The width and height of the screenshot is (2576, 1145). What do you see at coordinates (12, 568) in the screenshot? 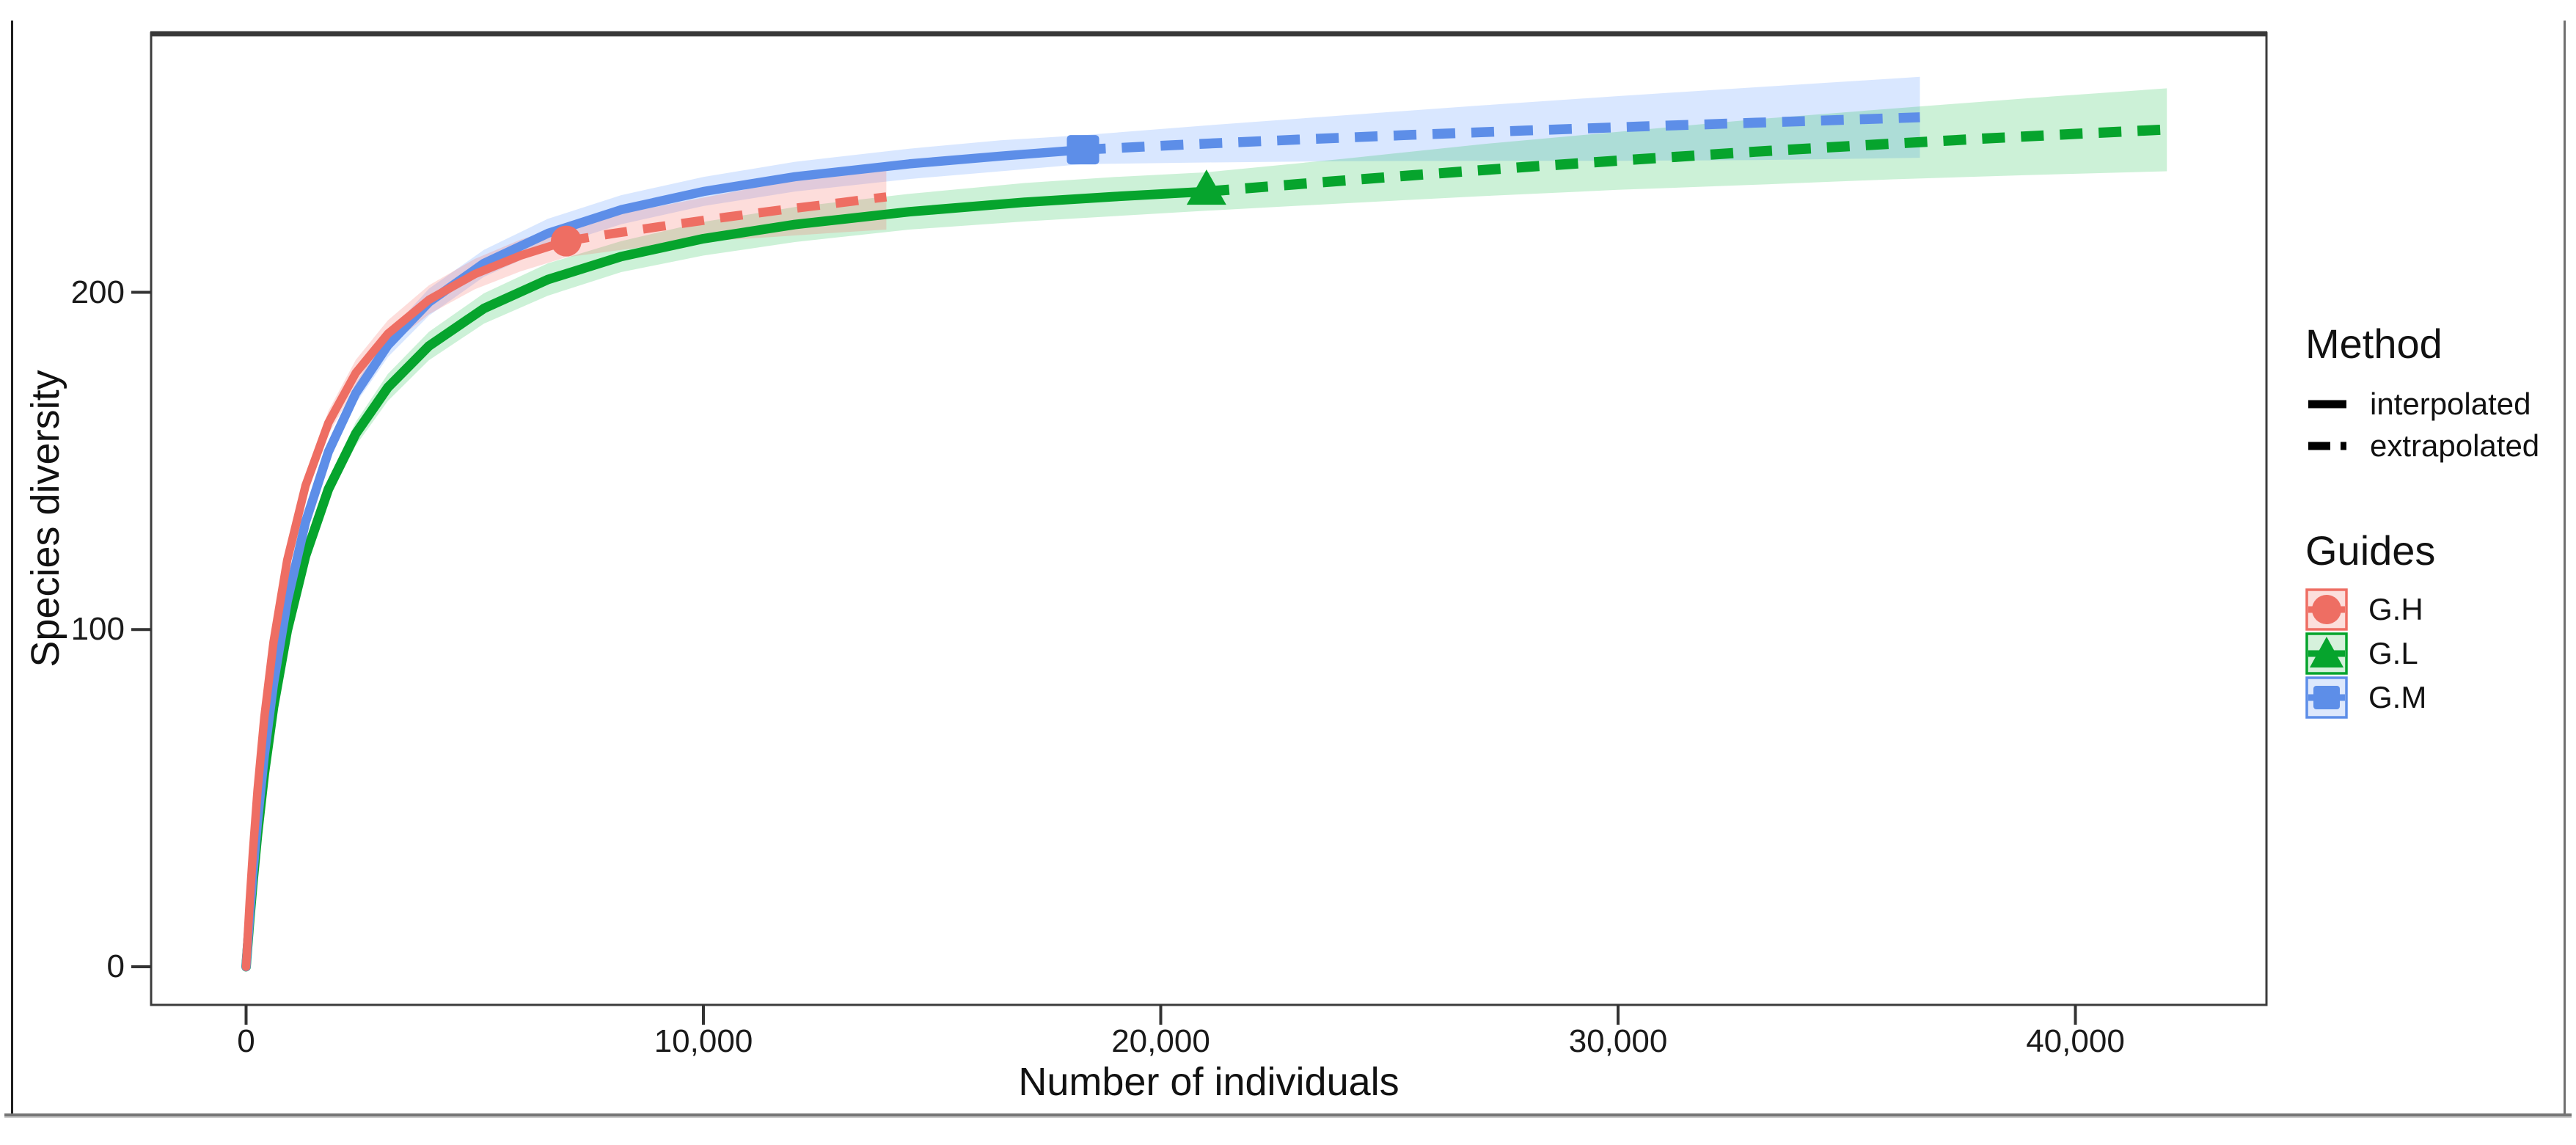
I see `window-border-left` at bounding box center [12, 568].